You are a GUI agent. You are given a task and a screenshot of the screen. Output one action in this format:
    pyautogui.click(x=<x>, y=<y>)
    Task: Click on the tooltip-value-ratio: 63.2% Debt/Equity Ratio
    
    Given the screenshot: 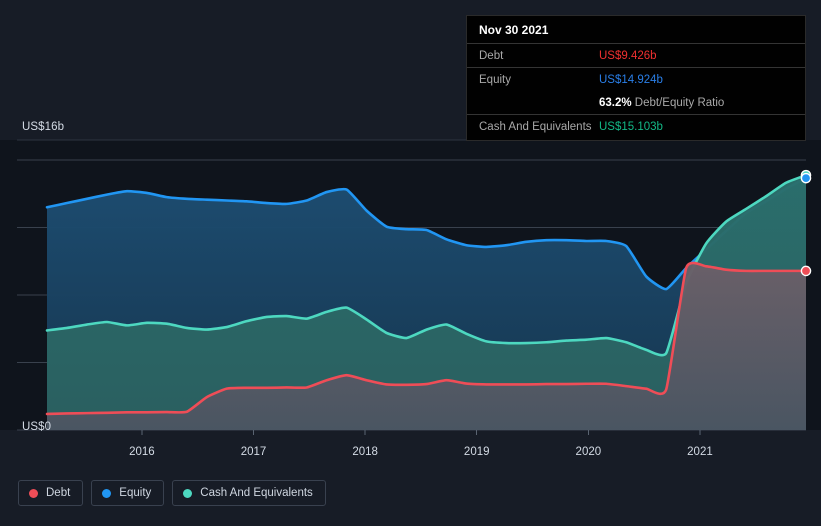 What is the action you would take?
    pyautogui.click(x=661, y=103)
    